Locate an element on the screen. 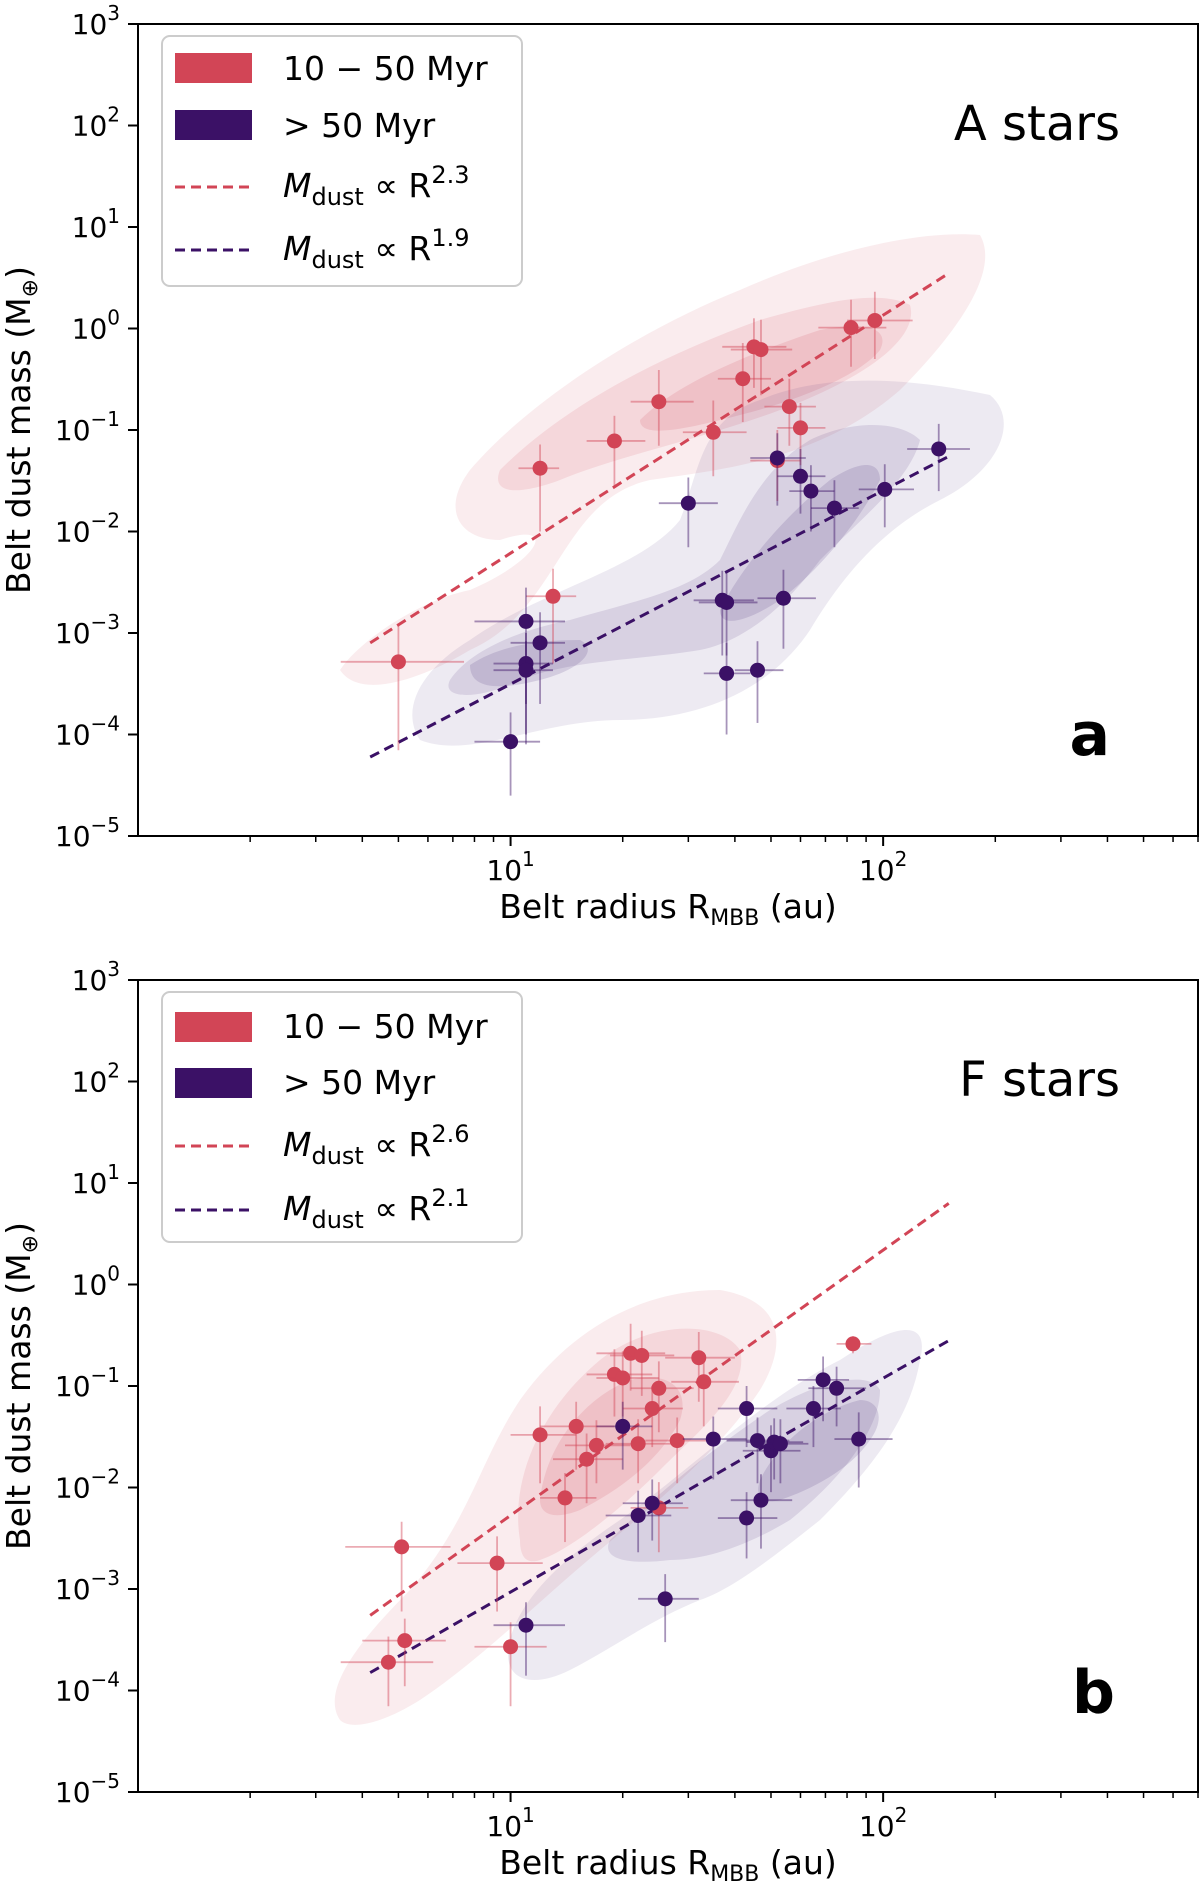  y-tick-label: 10⁻² is located at coordinates (87, 529).